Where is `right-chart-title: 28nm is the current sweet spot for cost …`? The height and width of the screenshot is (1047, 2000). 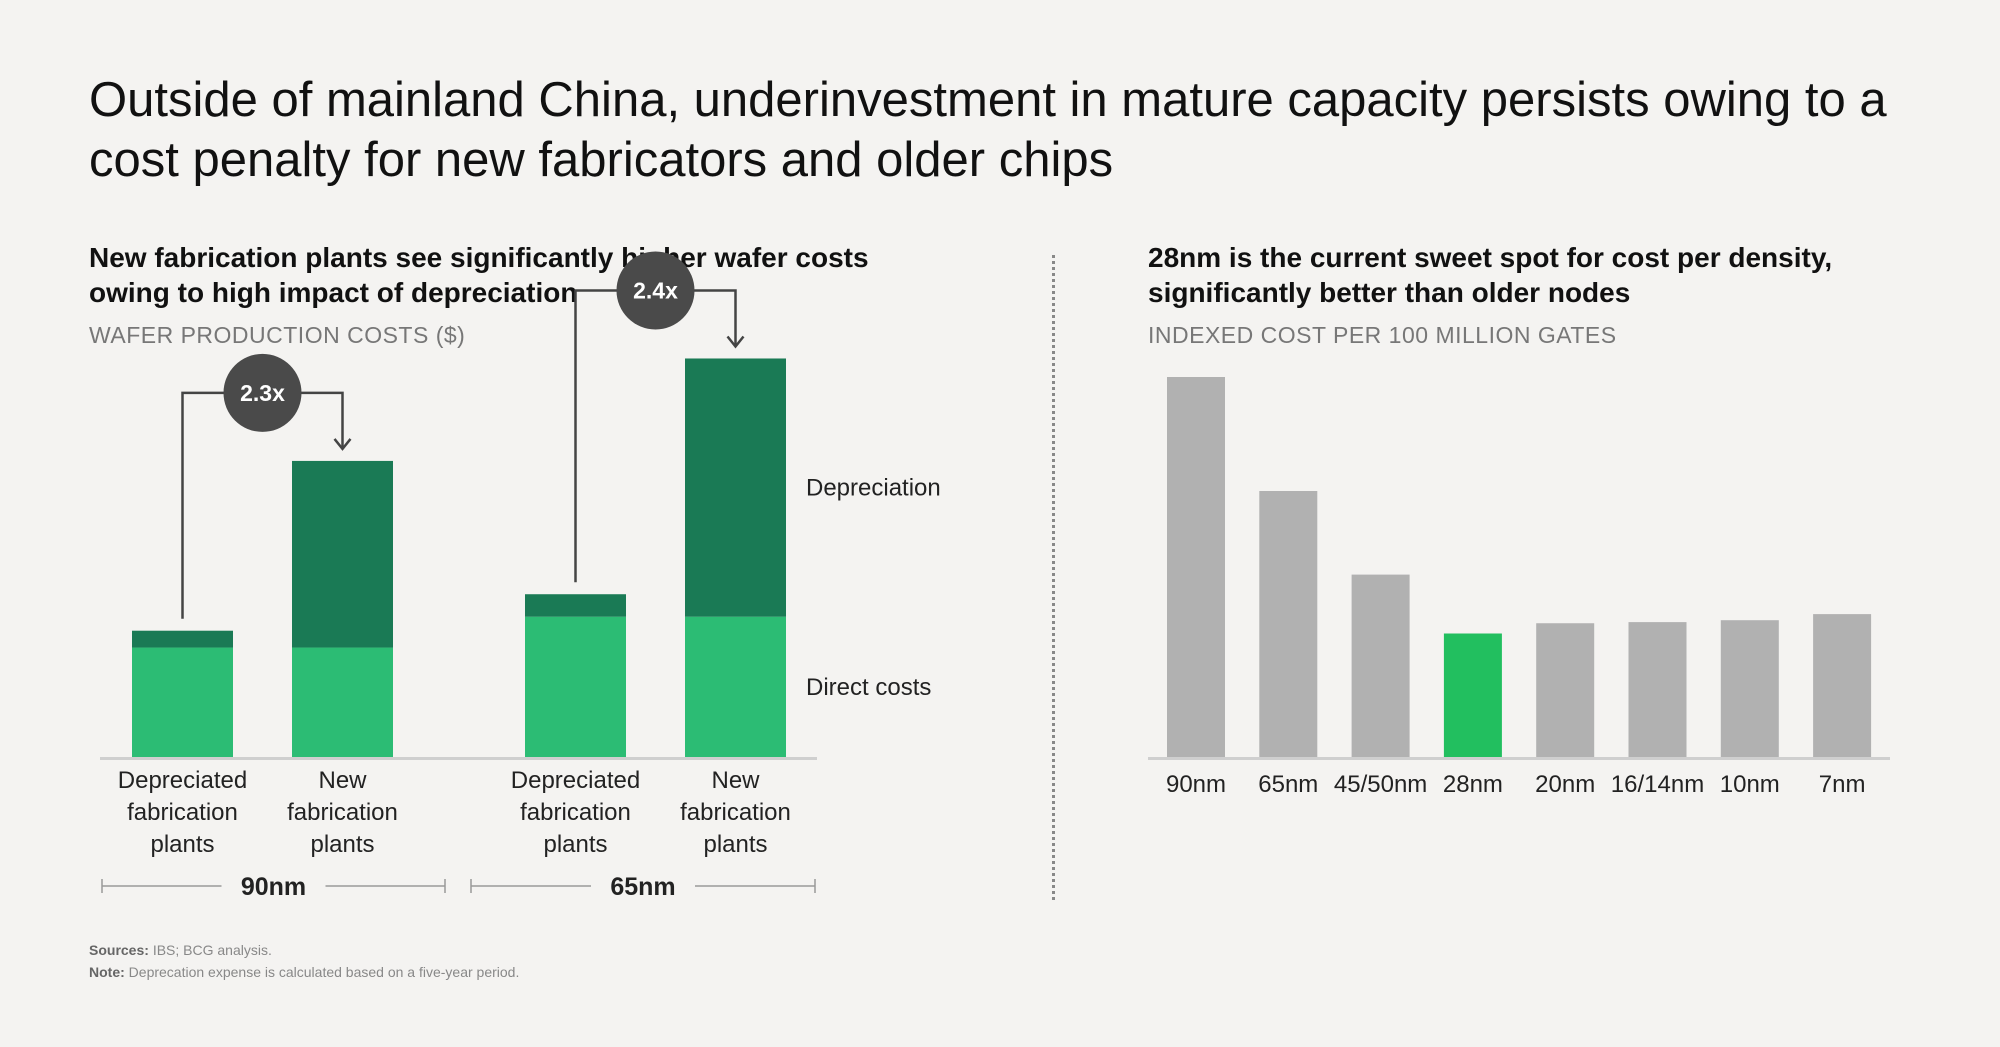 right-chart-title: 28nm is the current sweet spot for cost … is located at coordinates (1490, 275).